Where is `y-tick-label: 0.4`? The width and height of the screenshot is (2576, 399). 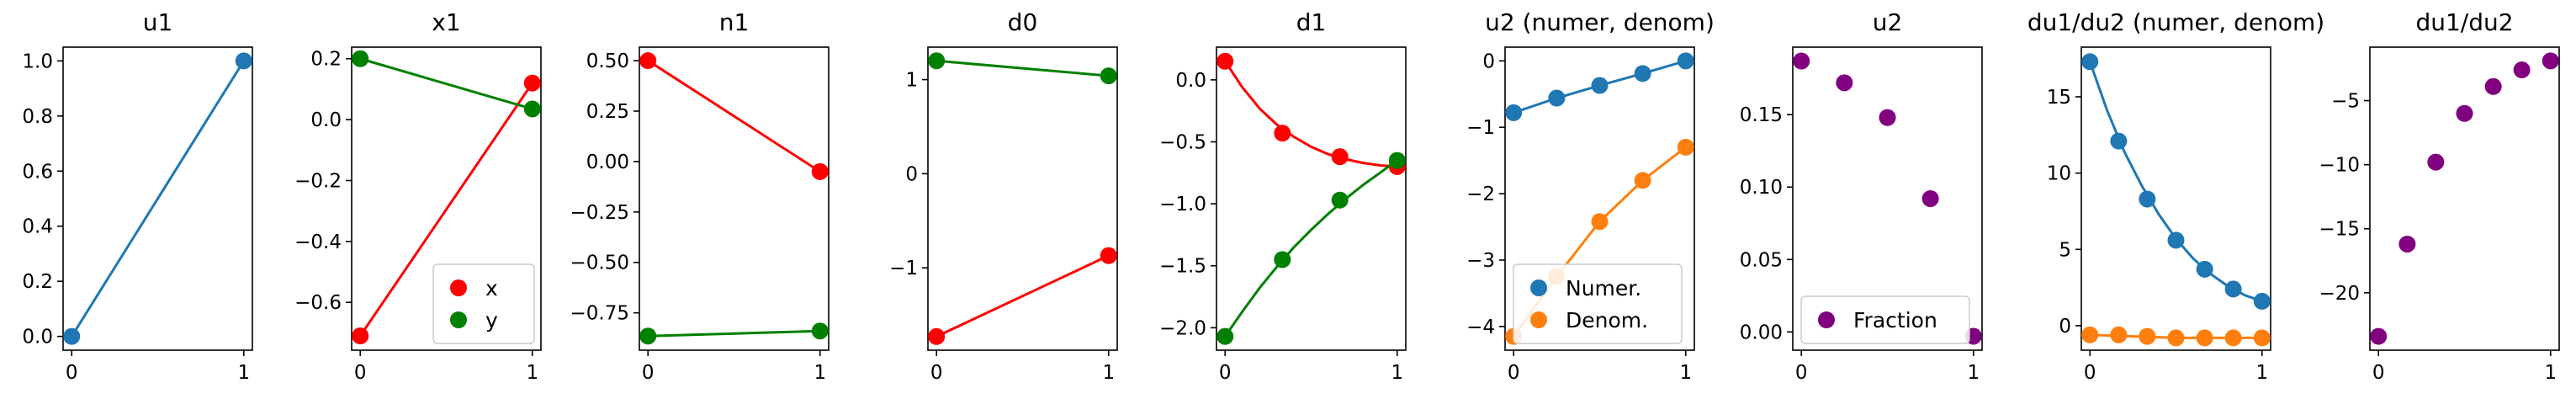
y-tick-label: 0.4 is located at coordinates (37, 227).